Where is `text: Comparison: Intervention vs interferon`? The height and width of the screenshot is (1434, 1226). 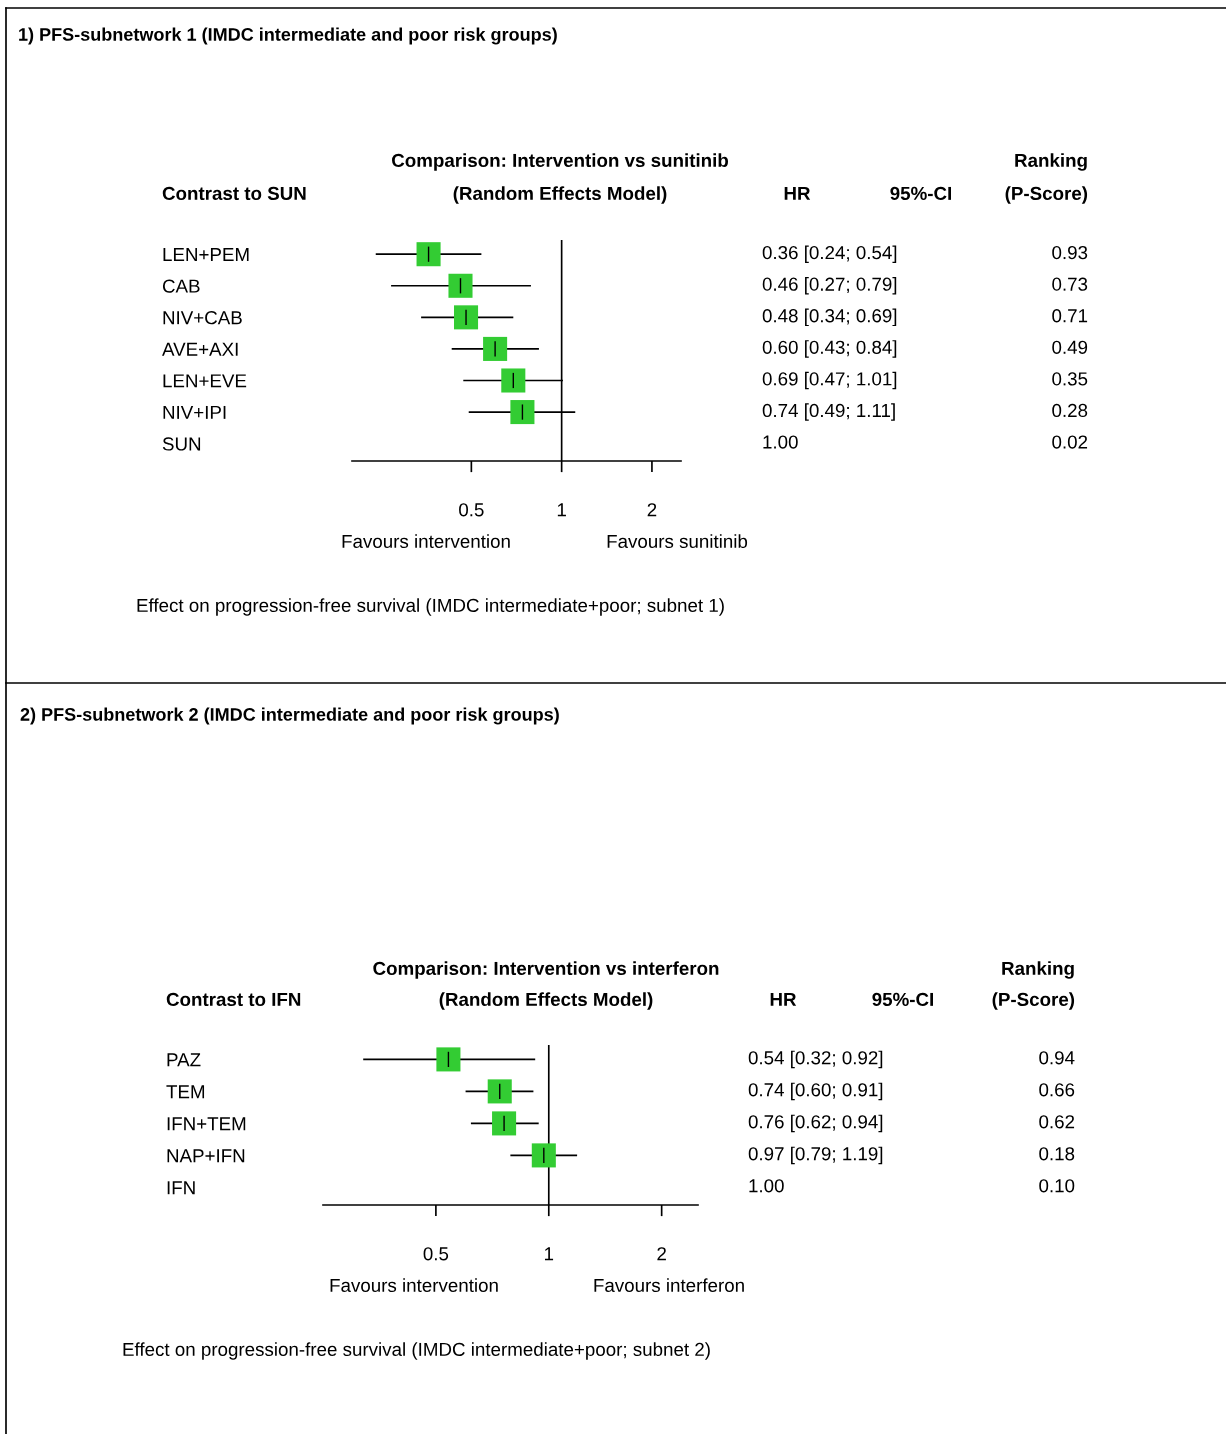
text: Comparison: Intervention vs interferon is located at coordinates (546, 970).